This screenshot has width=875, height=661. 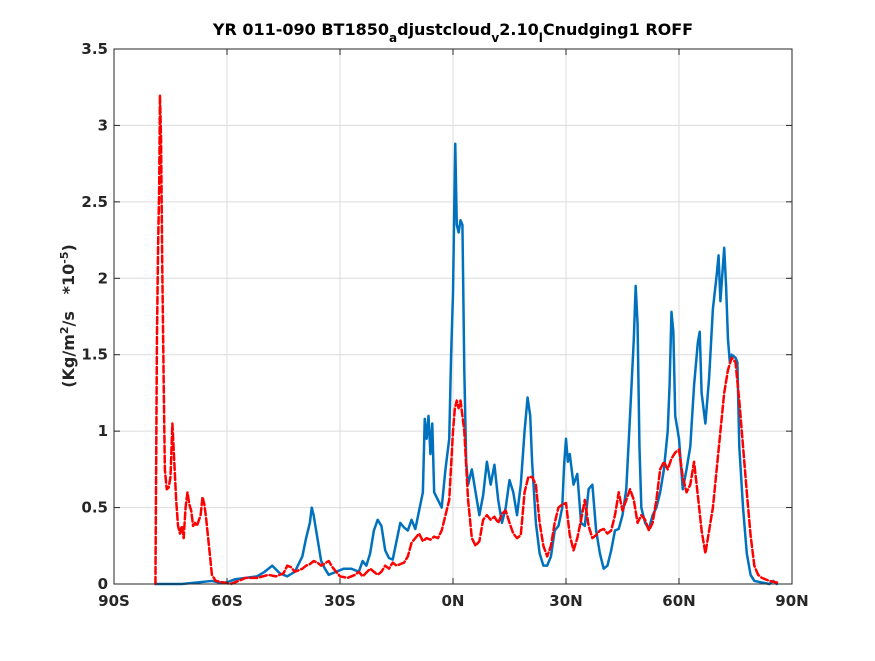 What do you see at coordinates (94, 355) in the screenshot?
I see `y-tick-label: 1.5` at bounding box center [94, 355].